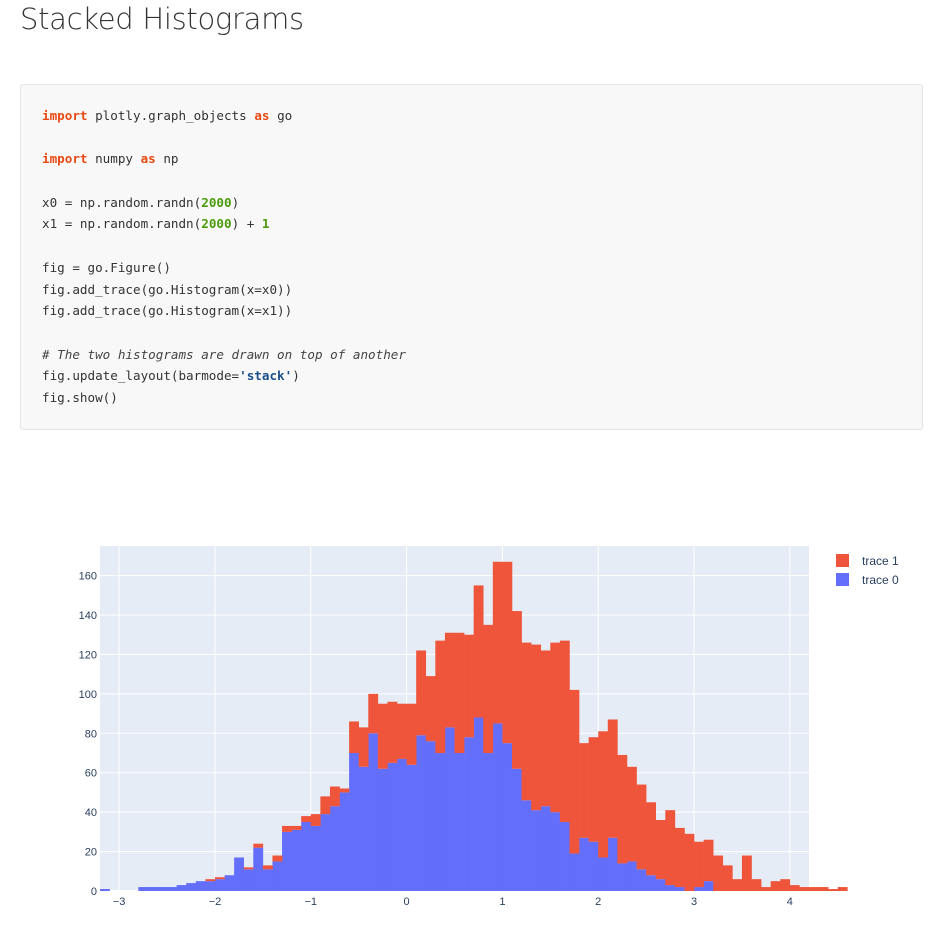  What do you see at coordinates (867, 580) in the screenshot?
I see `legend-item-trace-0: trace 0` at bounding box center [867, 580].